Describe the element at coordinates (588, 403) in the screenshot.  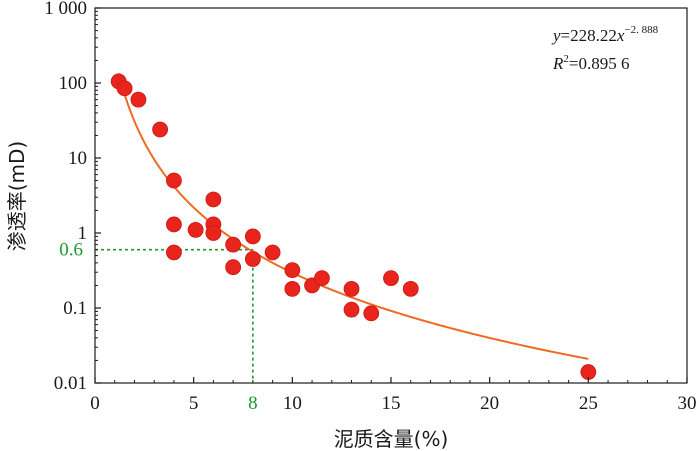
I see `x-tick-label: 25` at that location.